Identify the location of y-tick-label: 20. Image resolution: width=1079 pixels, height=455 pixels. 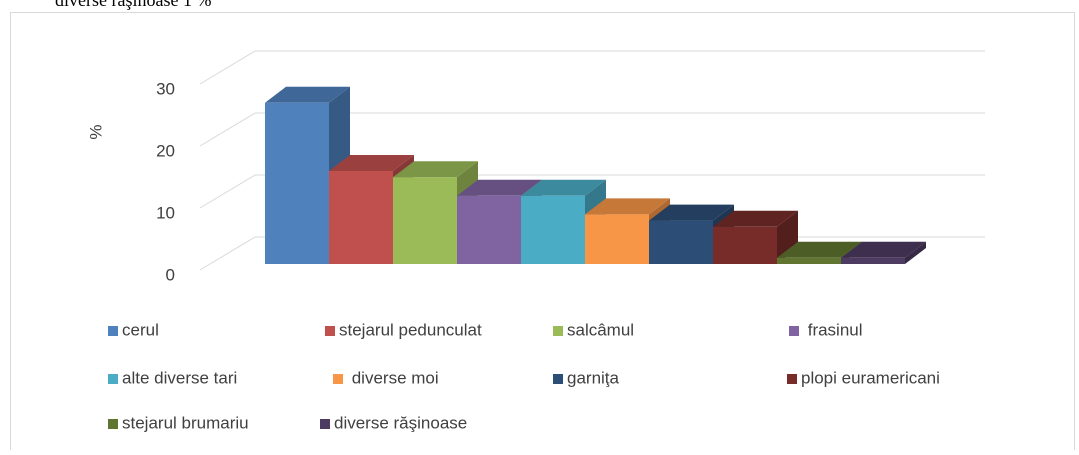
(165, 150).